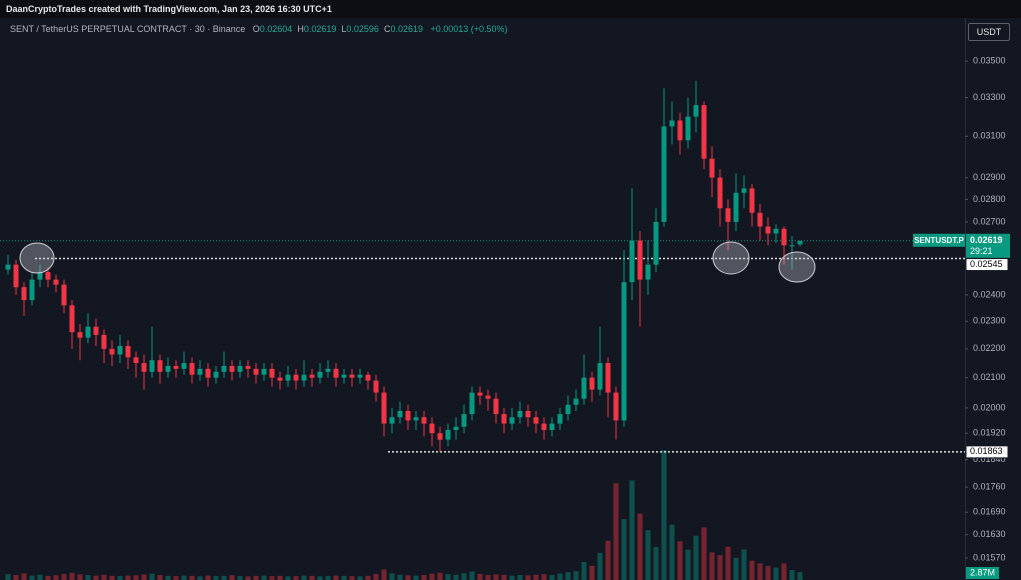  I want to click on ohlc-key: H, so click(300, 29).